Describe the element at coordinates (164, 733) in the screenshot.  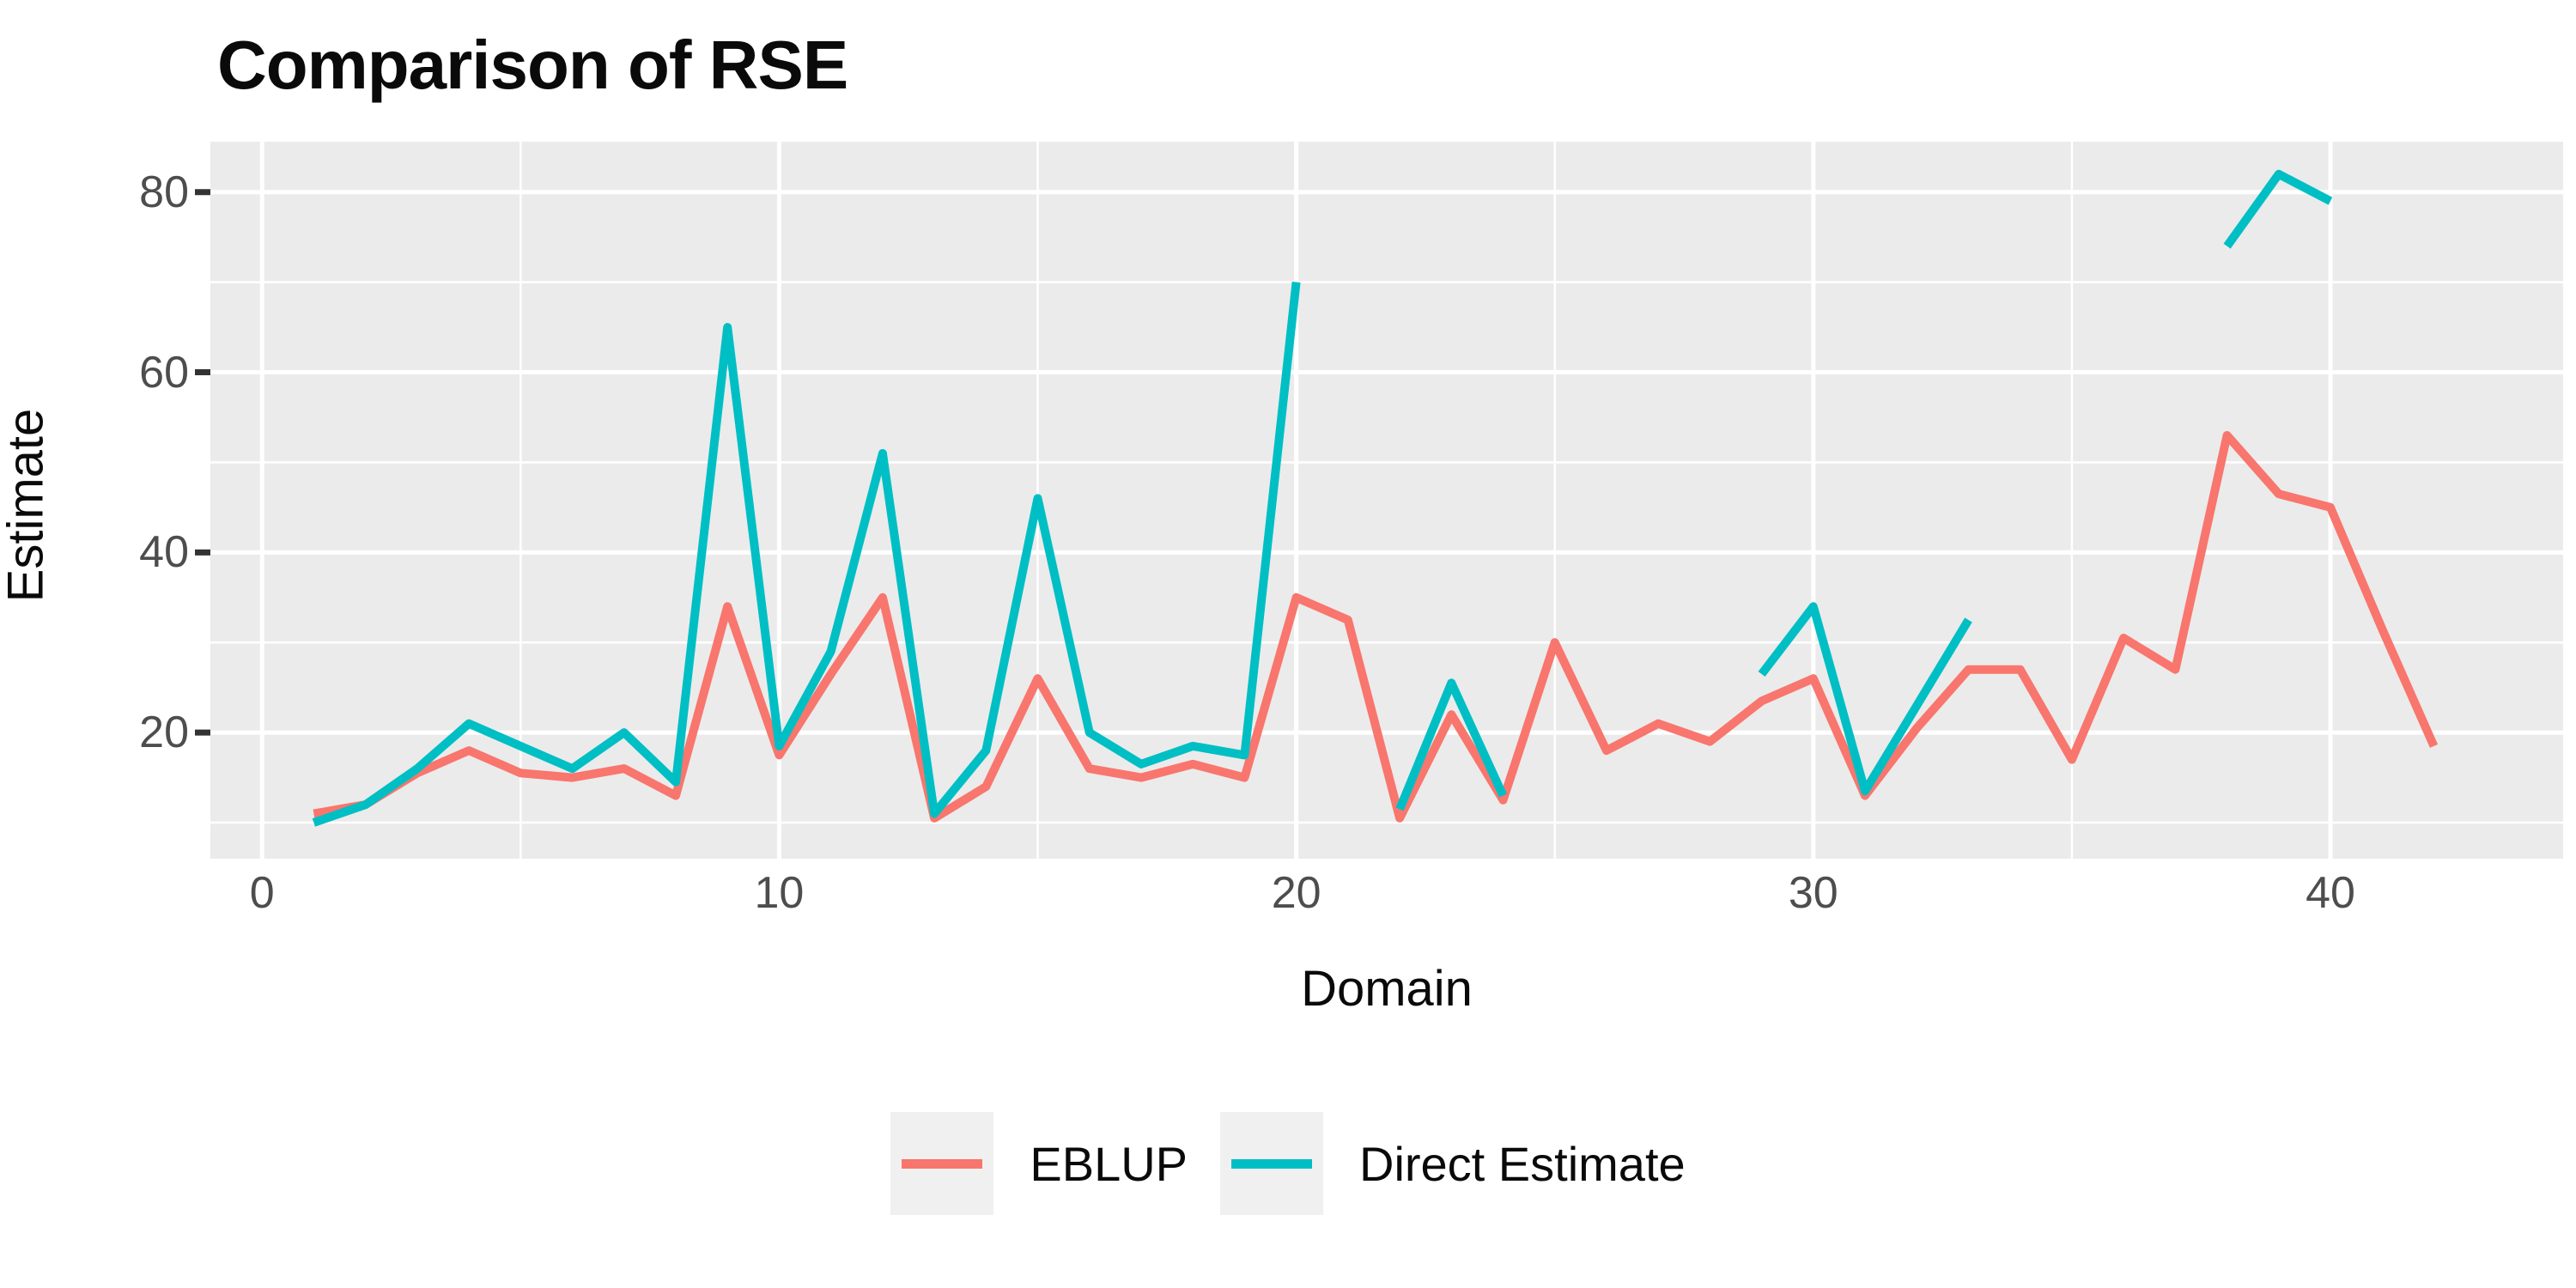
I see `y-tick-label: 20` at that location.